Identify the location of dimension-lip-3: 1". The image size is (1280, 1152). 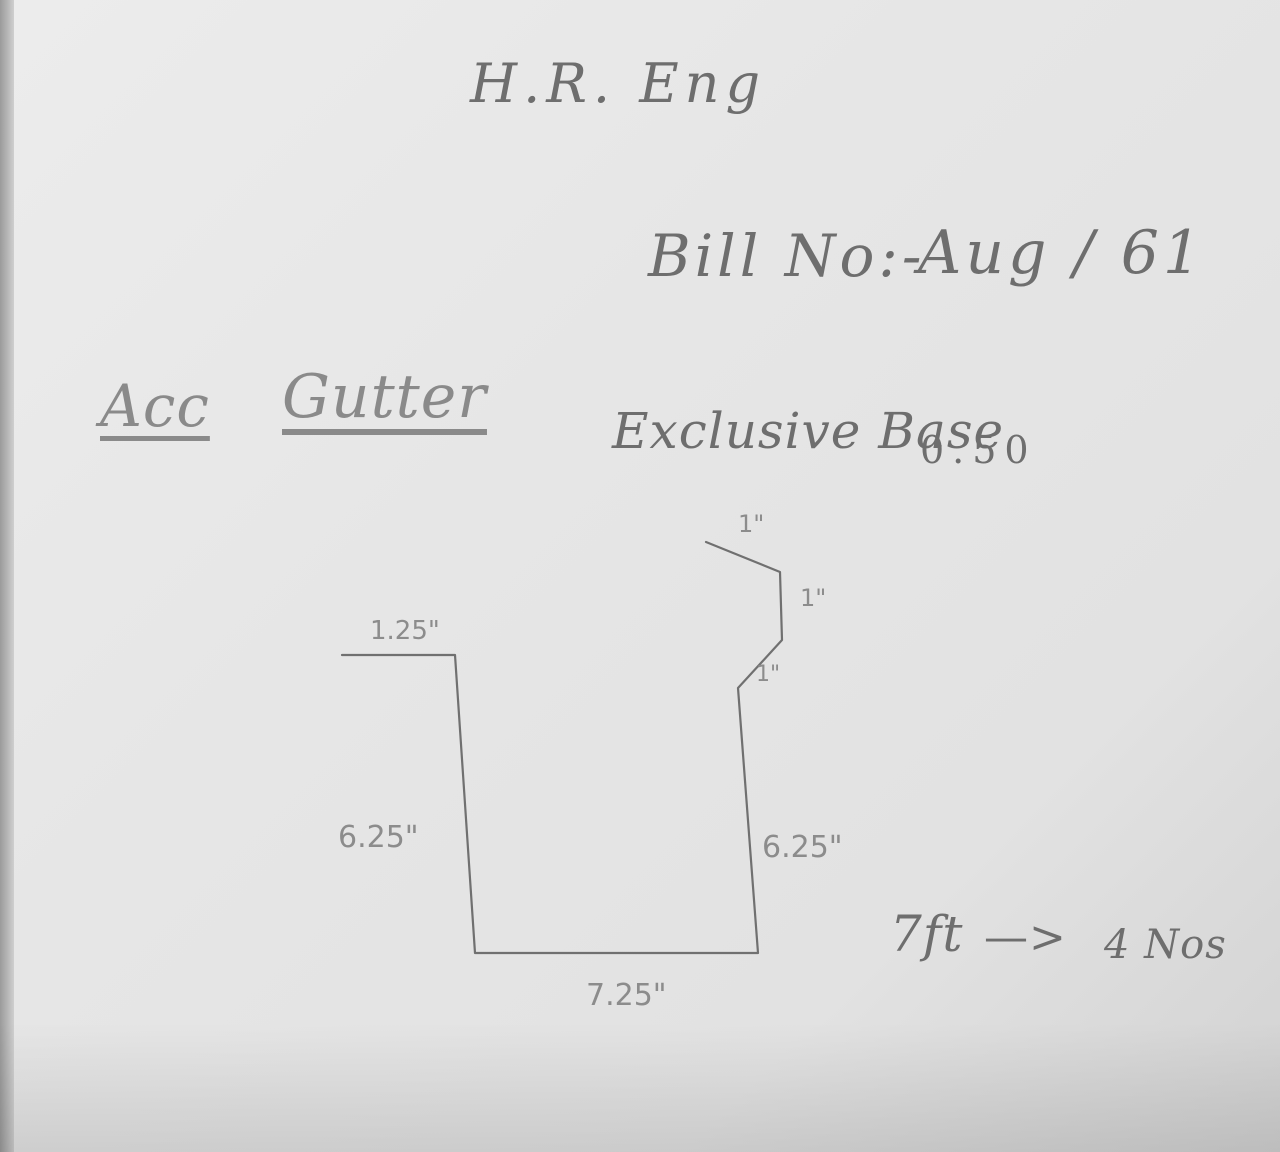
(768, 674).